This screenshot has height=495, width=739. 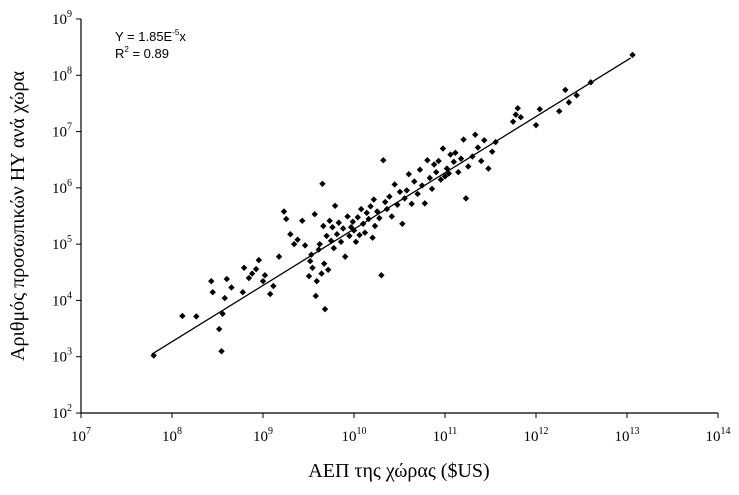 I want to click on y-tick-label: 10⁴, so click(x=62, y=299).